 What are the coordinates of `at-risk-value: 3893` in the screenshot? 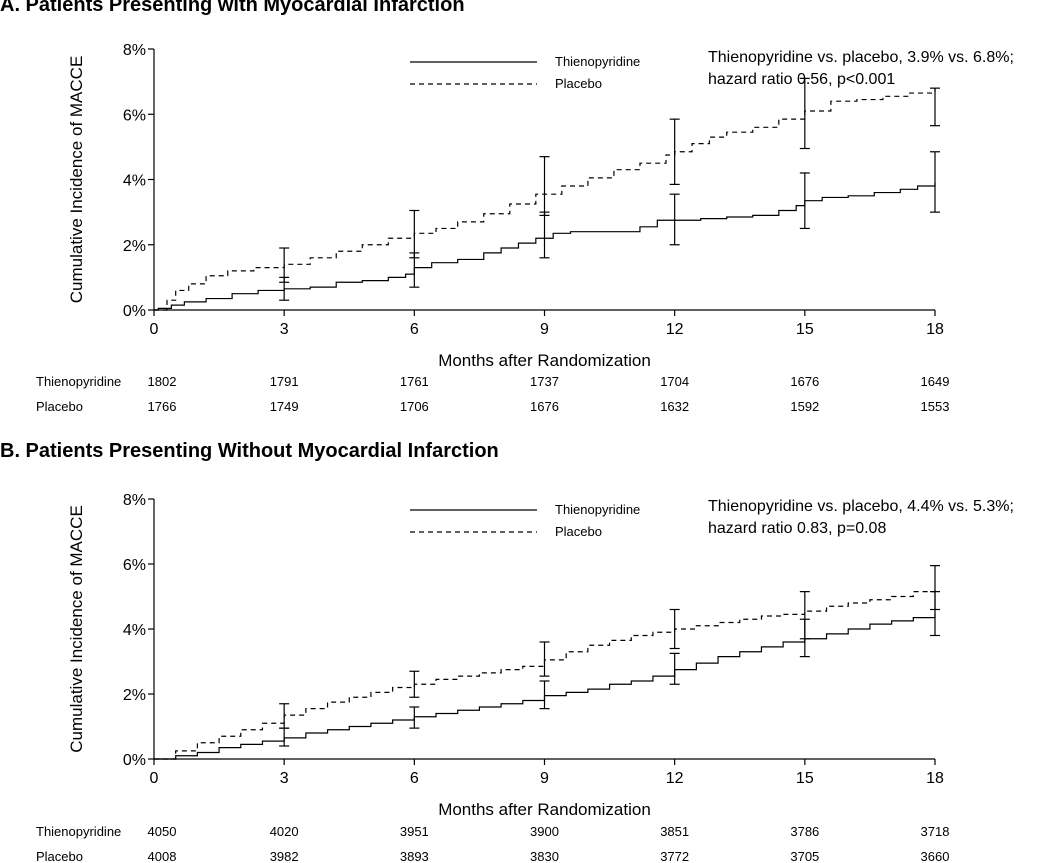 It's located at (414, 856).